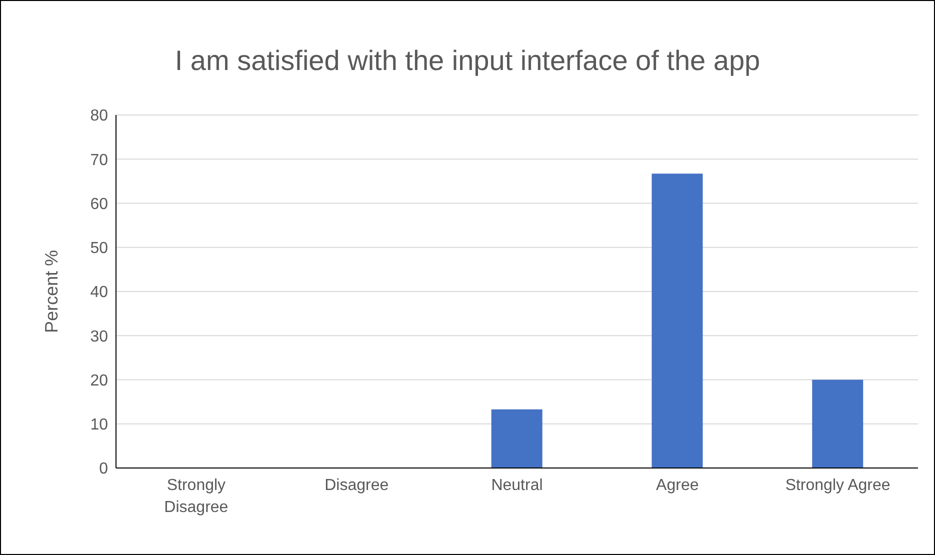 The image size is (935, 555). Describe the element at coordinates (677, 485) in the screenshot. I see `x-tick-label: Agree` at that location.